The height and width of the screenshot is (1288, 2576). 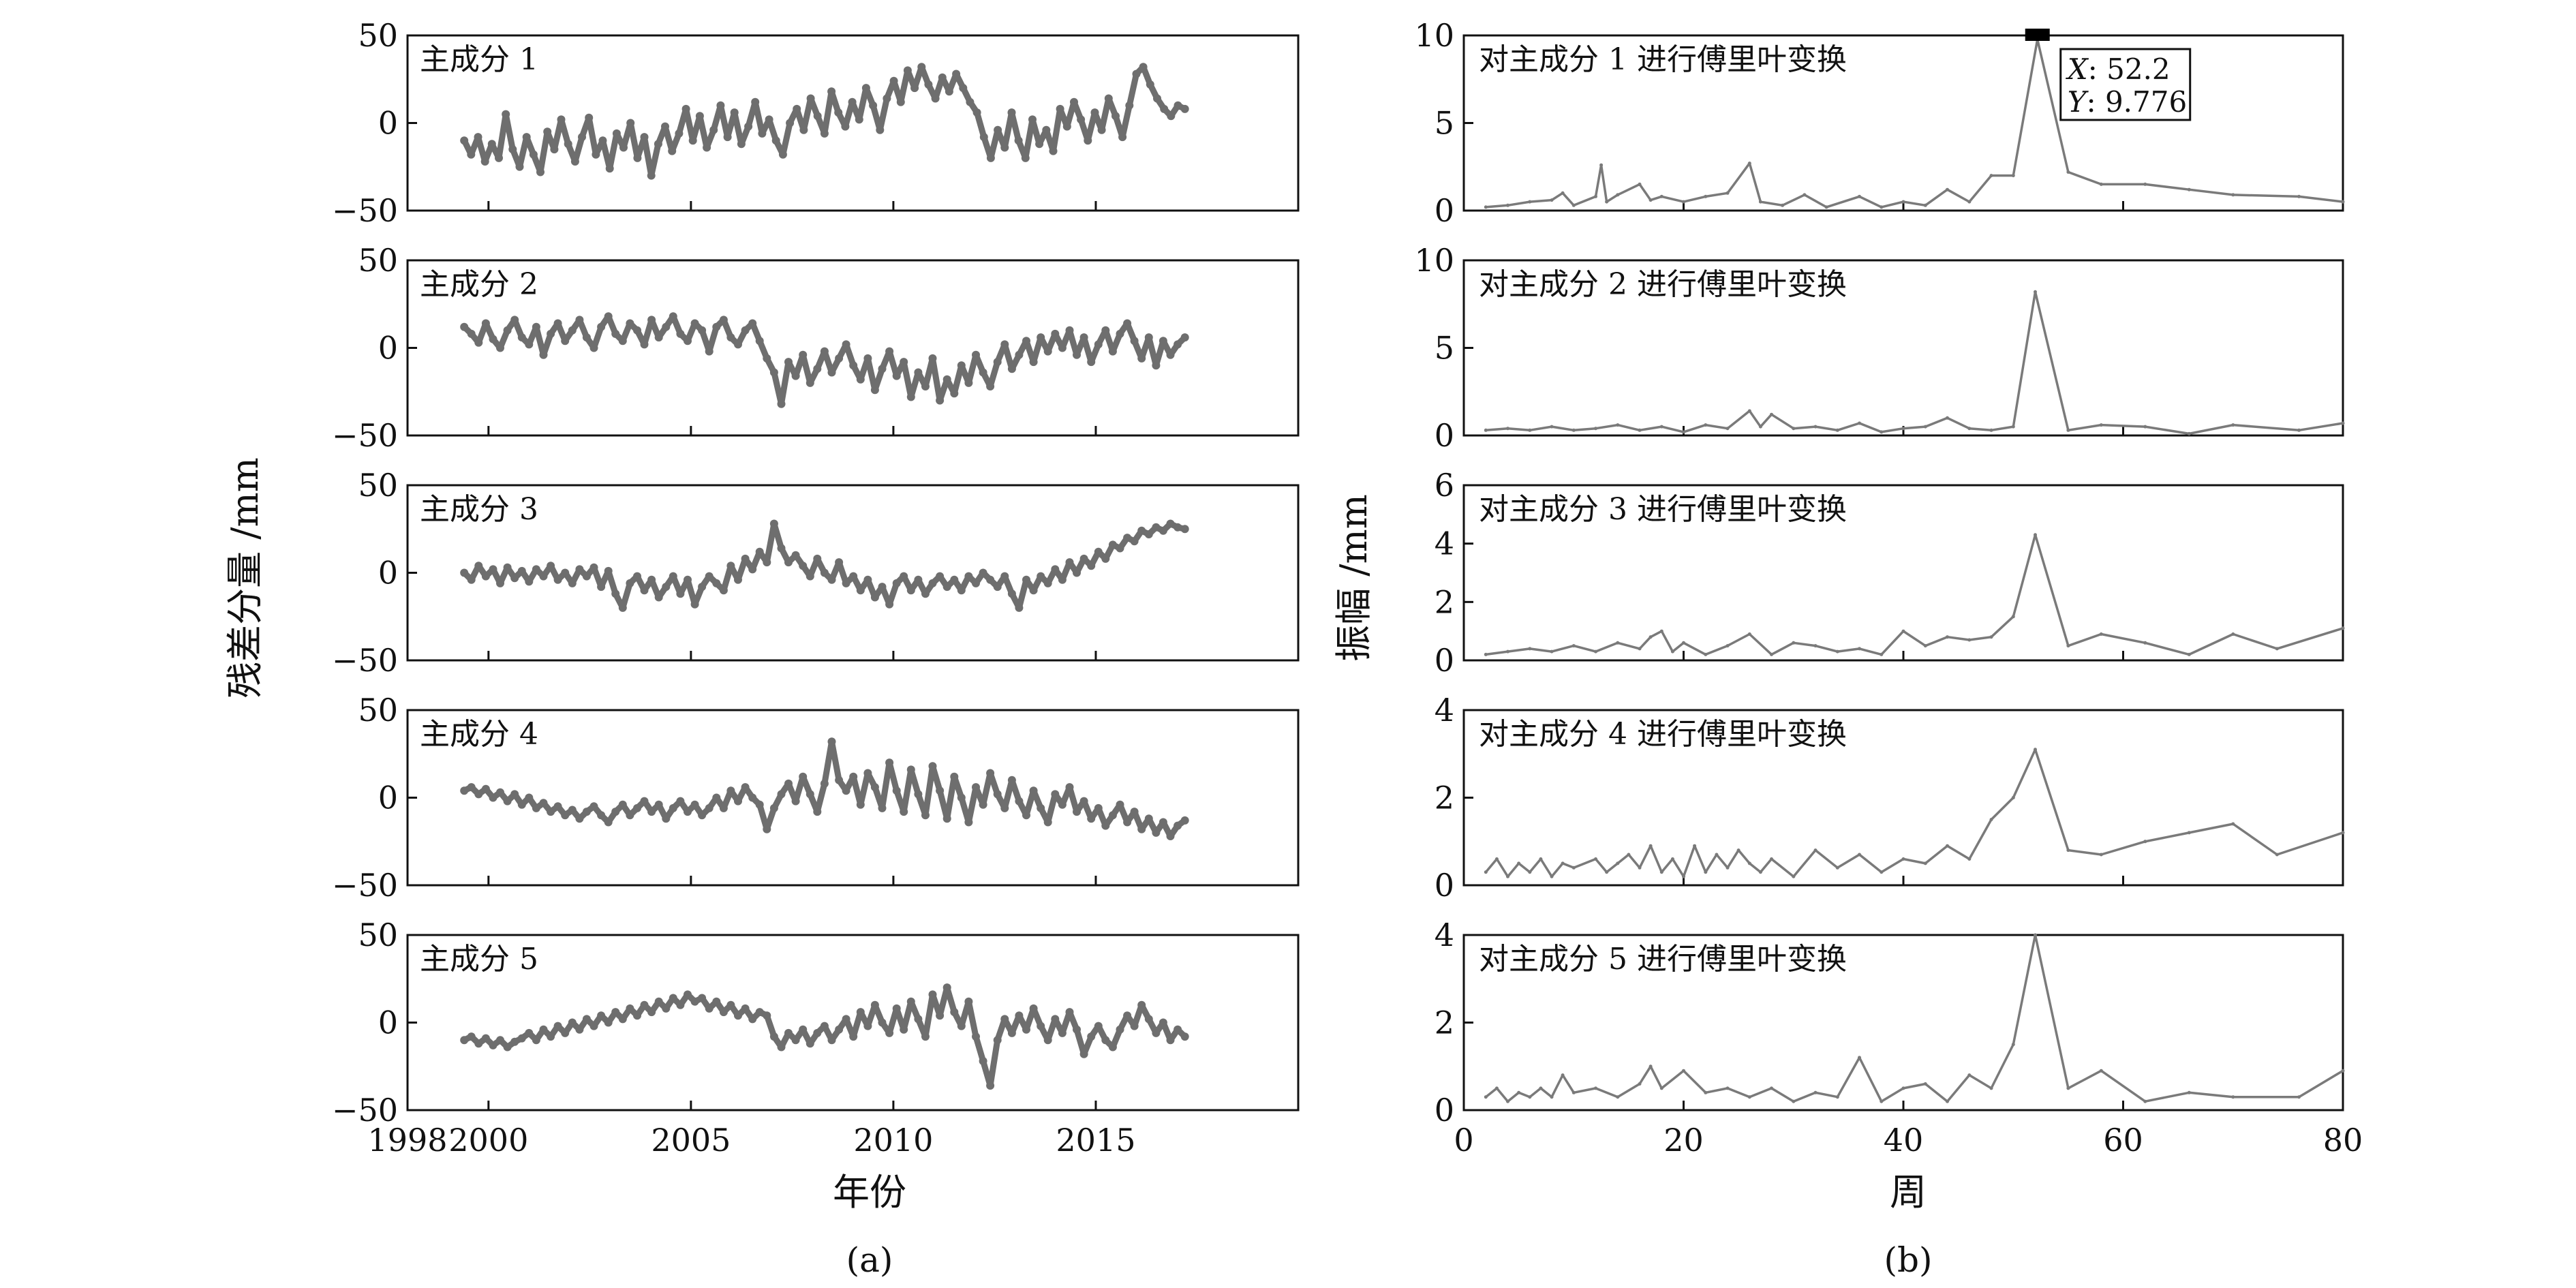 What do you see at coordinates (378, 35) in the screenshot?
I see `y-tick-label: 50` at bounding box center [378, 35].